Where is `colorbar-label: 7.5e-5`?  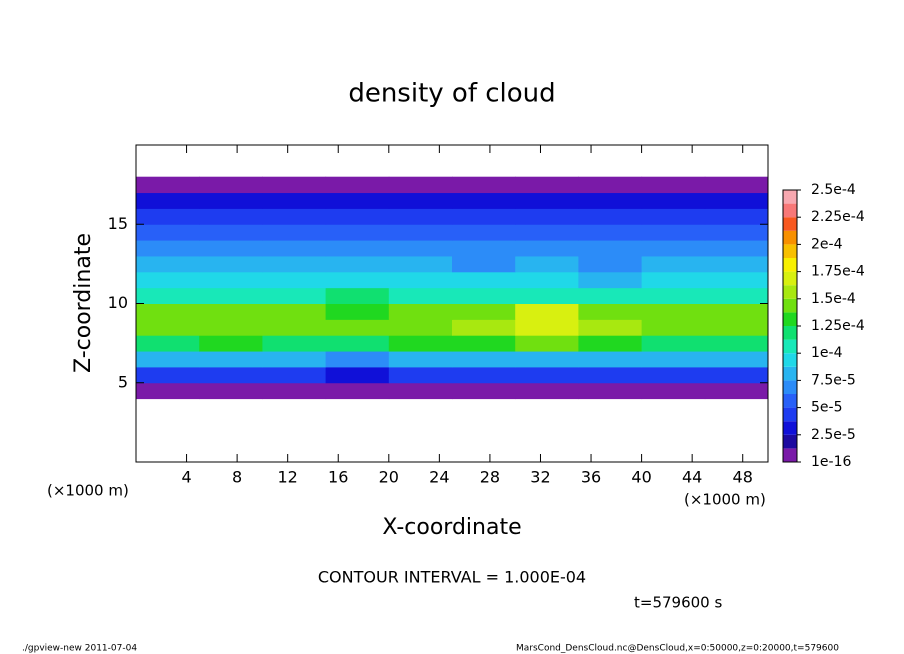
colorbar-label: 7.5e-5 is located at coordinates (833, 380).